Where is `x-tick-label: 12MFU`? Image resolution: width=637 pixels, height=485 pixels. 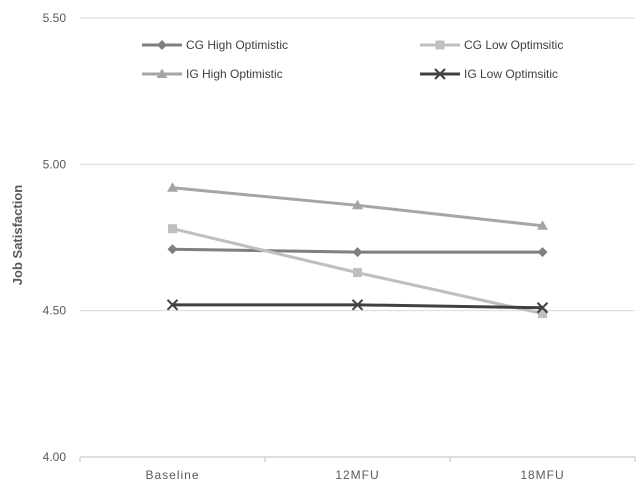 x-tick-label: 12MFU is located at coordinates (357, 475).